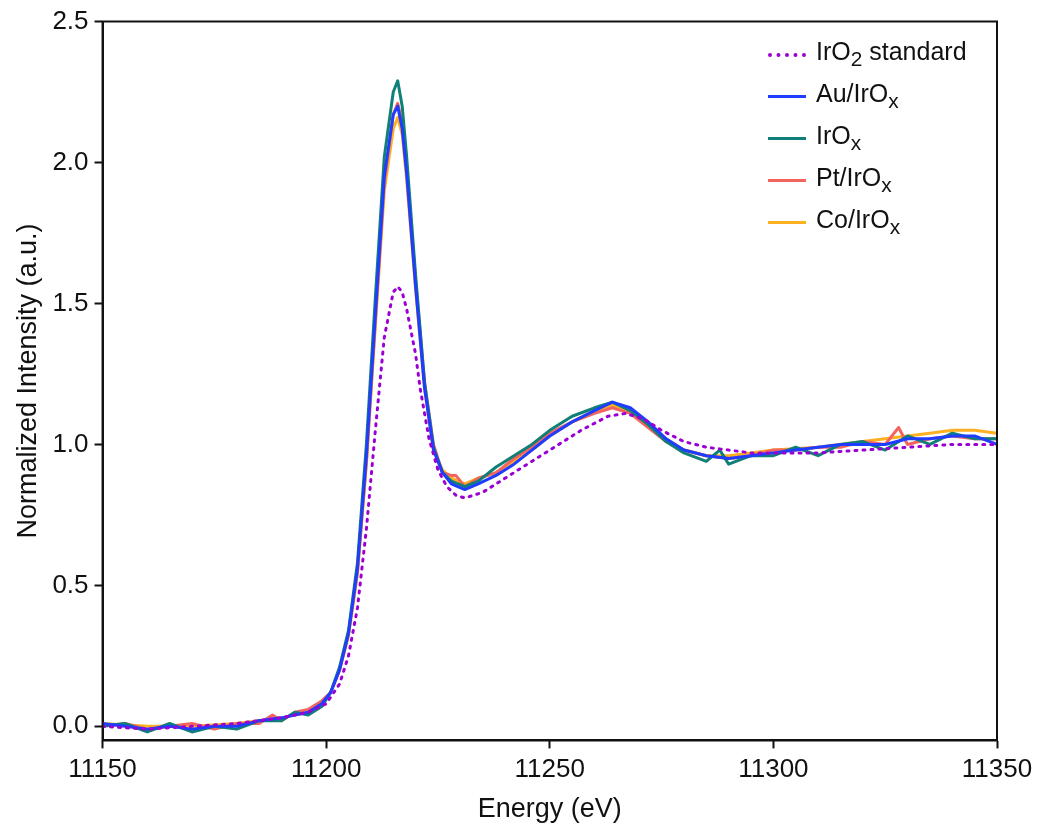 The image size is (1057, 832). Describe the element at coordinates (997, 768) in the screenshot. I see `x-tick-label: 11350` at that location.